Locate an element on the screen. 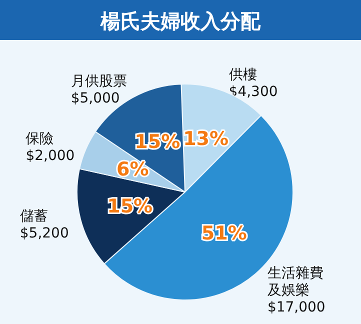  chart-title: 楊氏夫婦收入分配 is located at coordinates (181, 21).